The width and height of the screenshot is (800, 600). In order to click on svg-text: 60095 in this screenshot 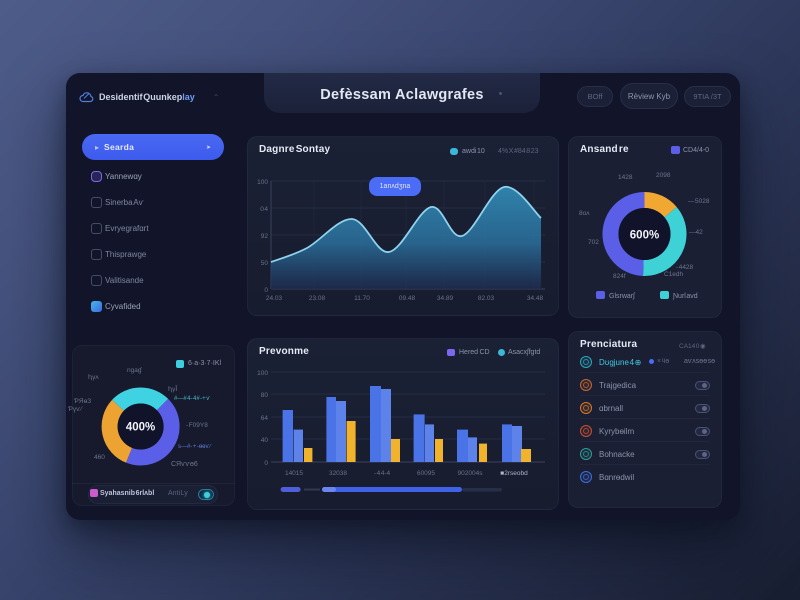, I will do `click(426, 473)`.